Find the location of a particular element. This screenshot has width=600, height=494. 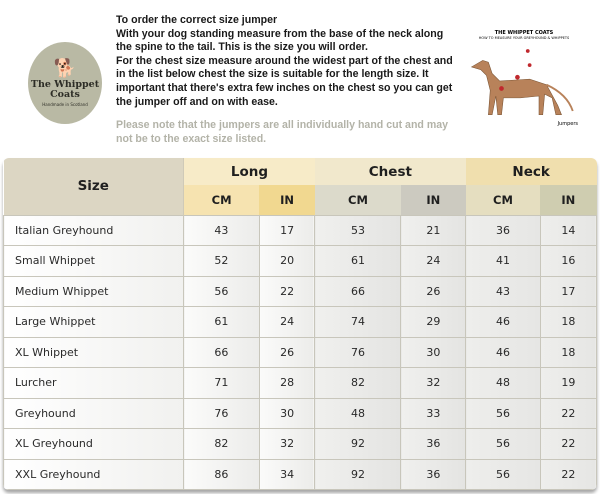

chest-cm-cell: 74 is located at coordinates (358, 322).